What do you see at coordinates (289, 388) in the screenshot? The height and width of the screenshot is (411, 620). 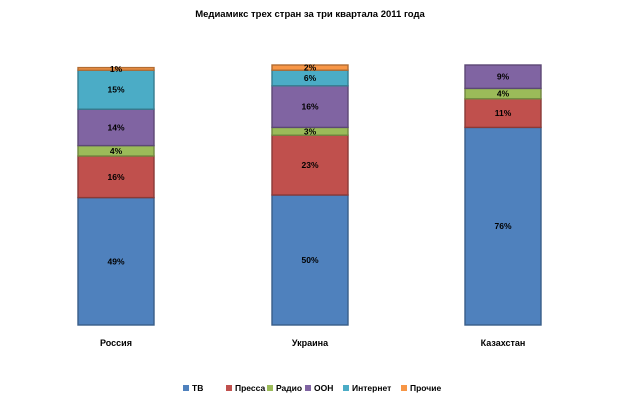 I see `legend-label-радио: Радио` at bounding box center [289, 388].